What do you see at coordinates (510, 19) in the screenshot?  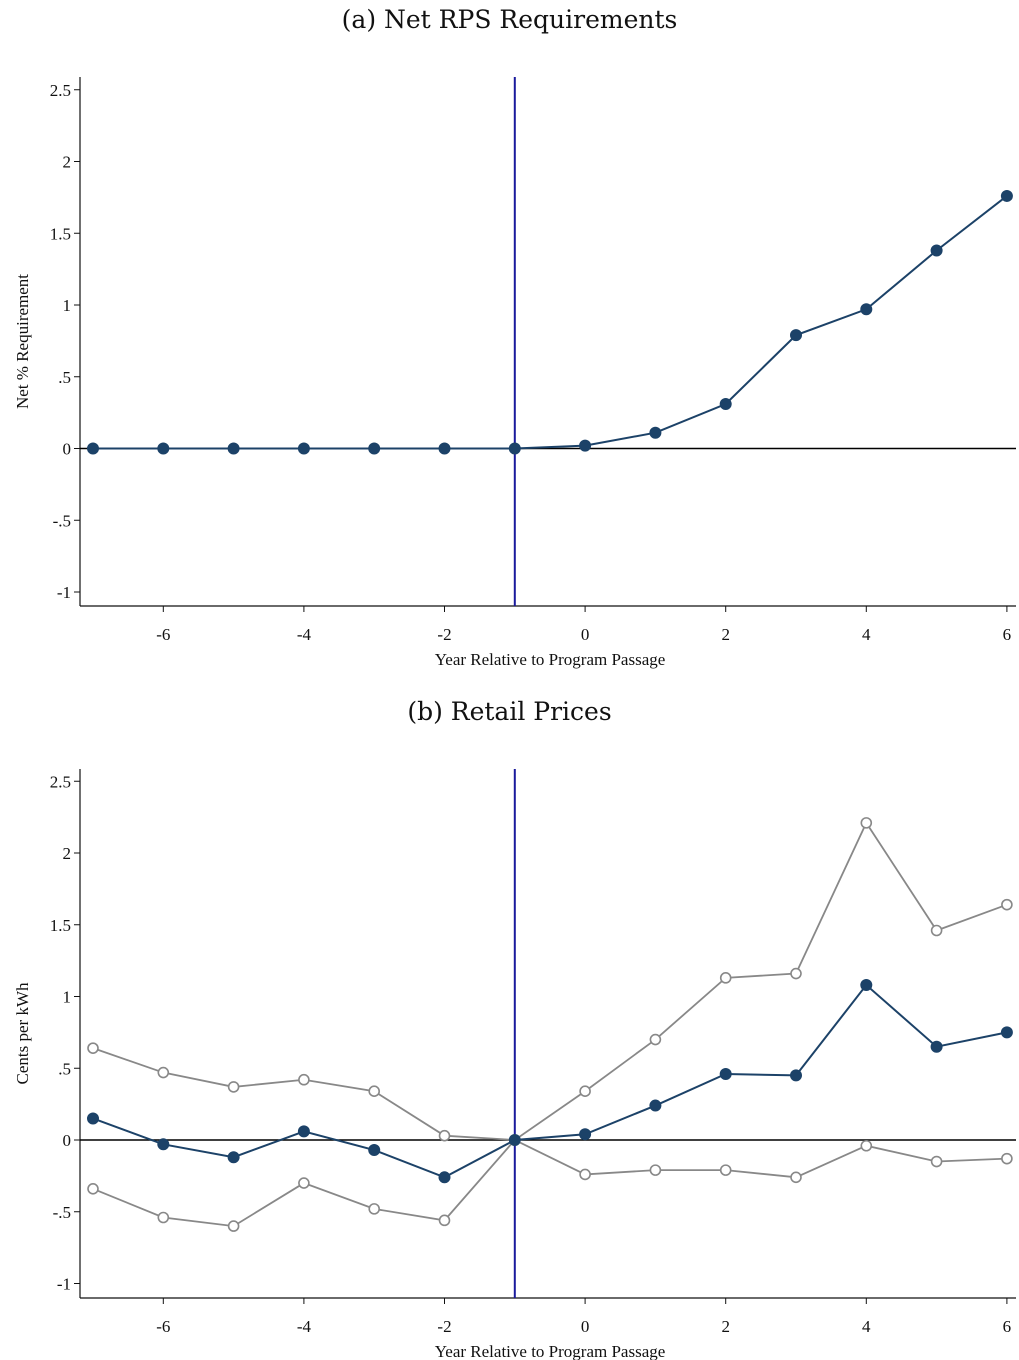 I see `chart-title: (a) Net RPS Requirements` at bounding box center [510, 19].